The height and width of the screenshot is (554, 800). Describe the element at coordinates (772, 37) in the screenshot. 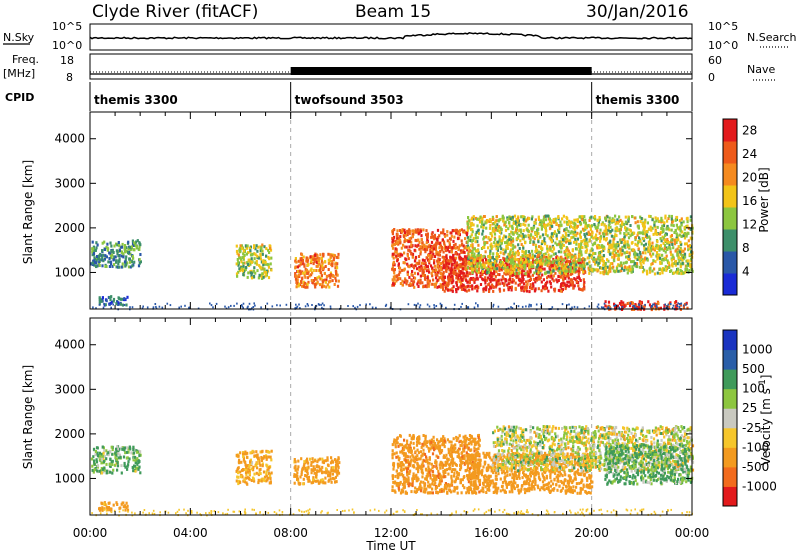

I see `nsearch-label: N.Search` at that location.